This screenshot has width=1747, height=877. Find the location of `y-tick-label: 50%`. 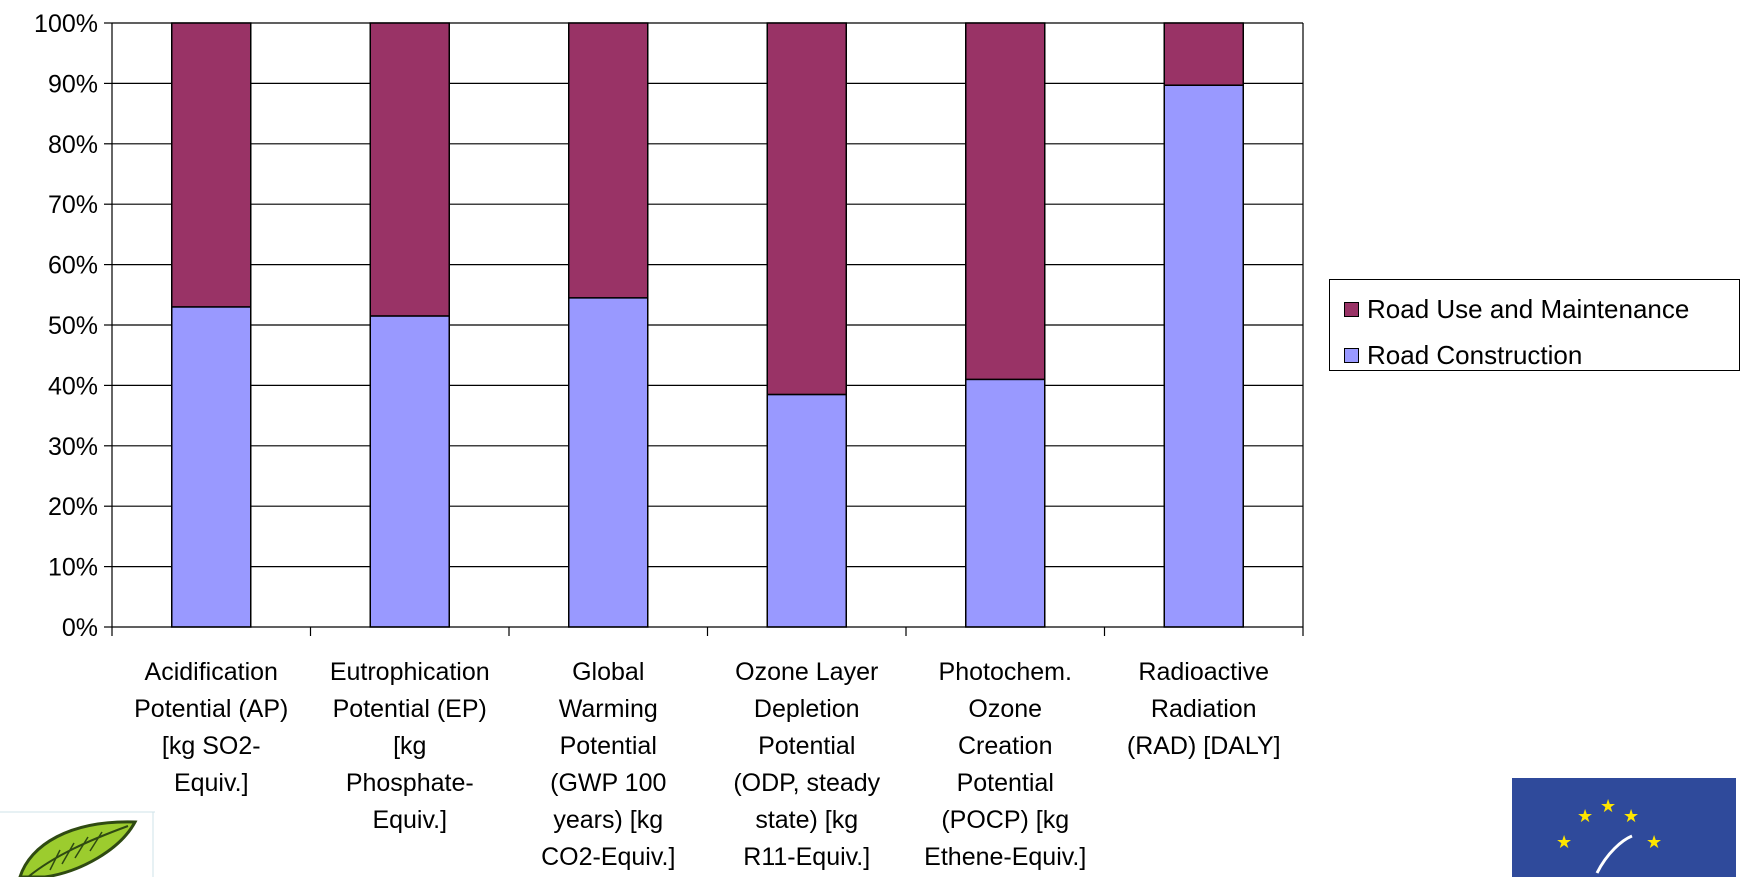

y-tick-label: 50% is located at coordinates (73, 326).